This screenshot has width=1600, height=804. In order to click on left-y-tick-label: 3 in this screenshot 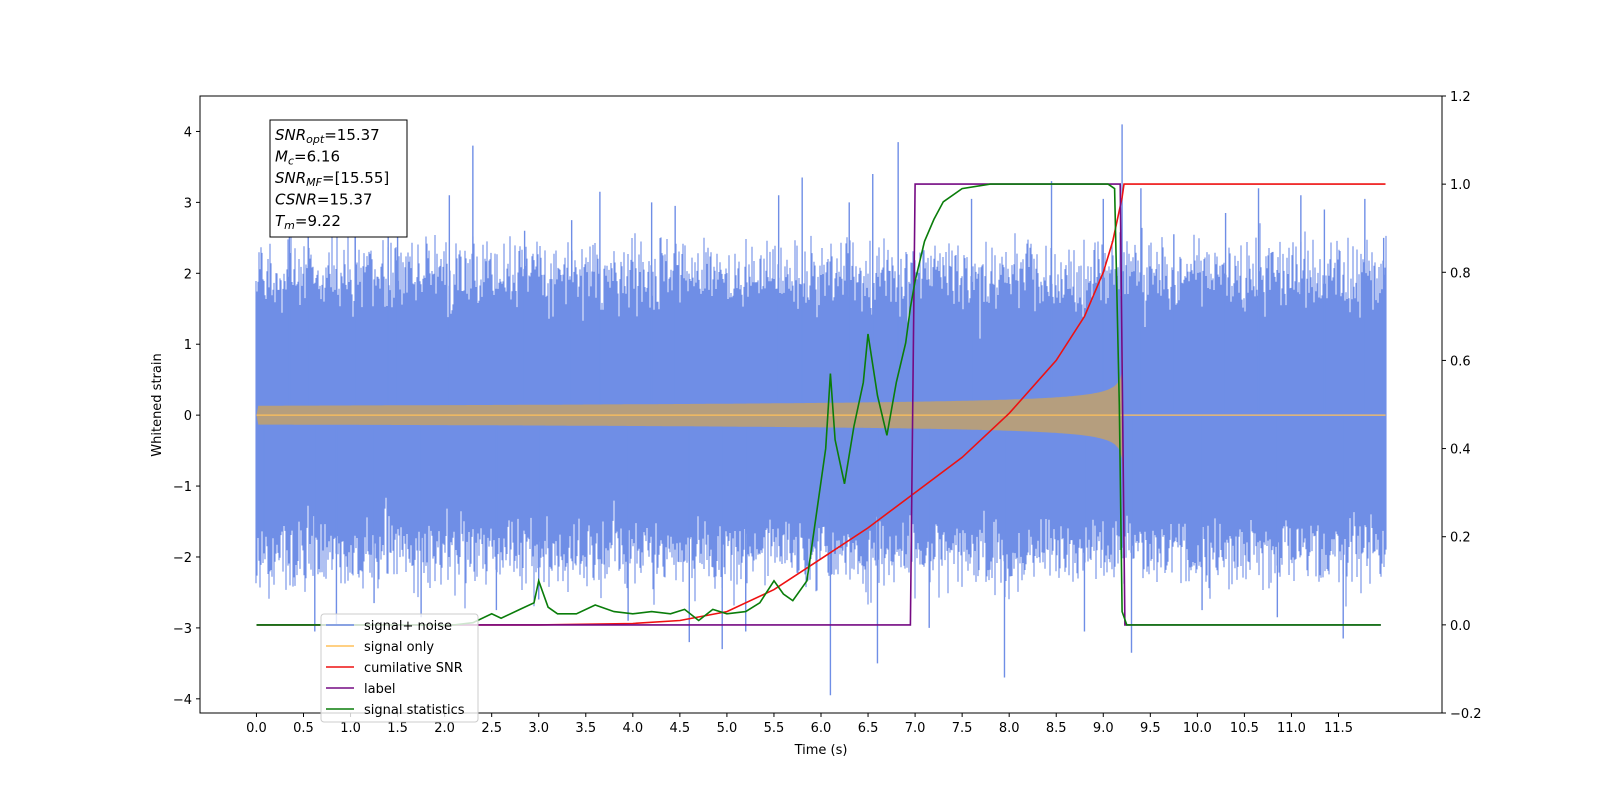, I will do `click(188, 203)`.